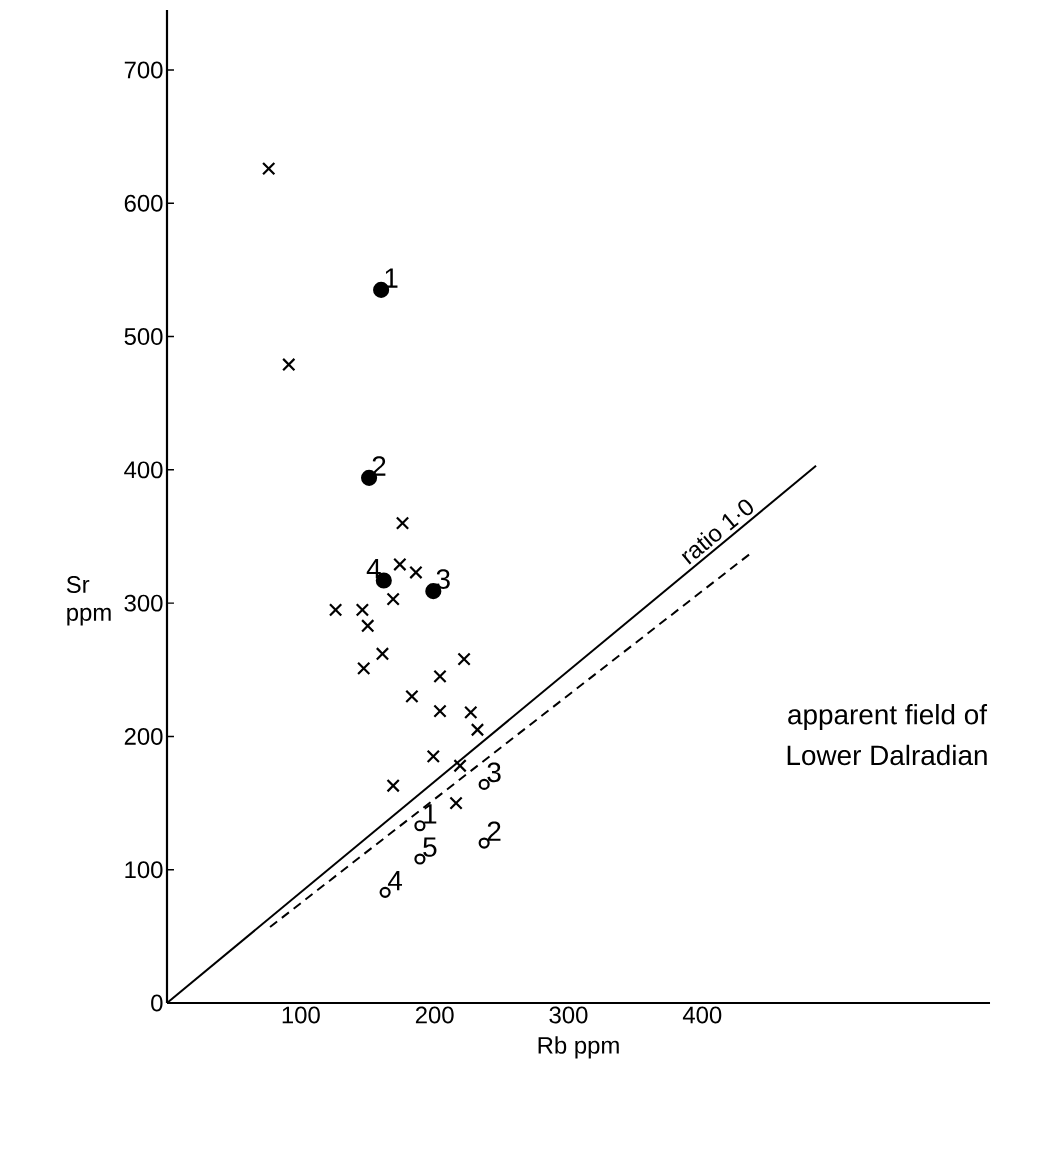 The image size is (1051, 1149). What do you see at coordinates (702, 1015) in the screenshot?
I see `x-tick-label: 400` at bounding box center [702, 1015].